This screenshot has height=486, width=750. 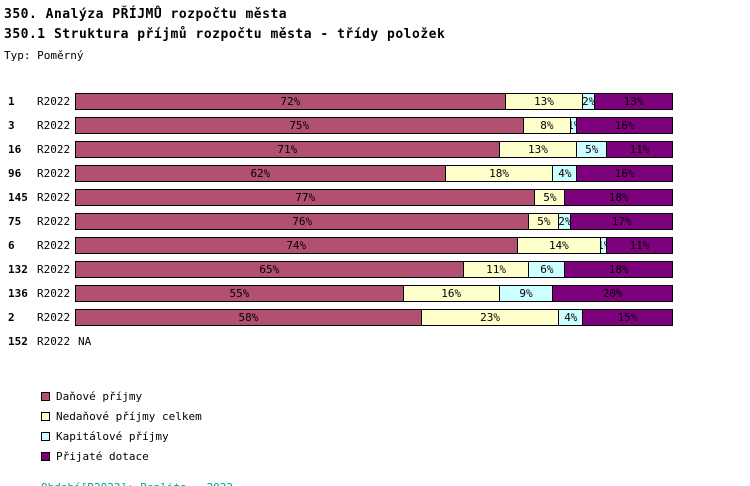 I want to click on segment-value-label: 4%, so click(x=565, y=173).